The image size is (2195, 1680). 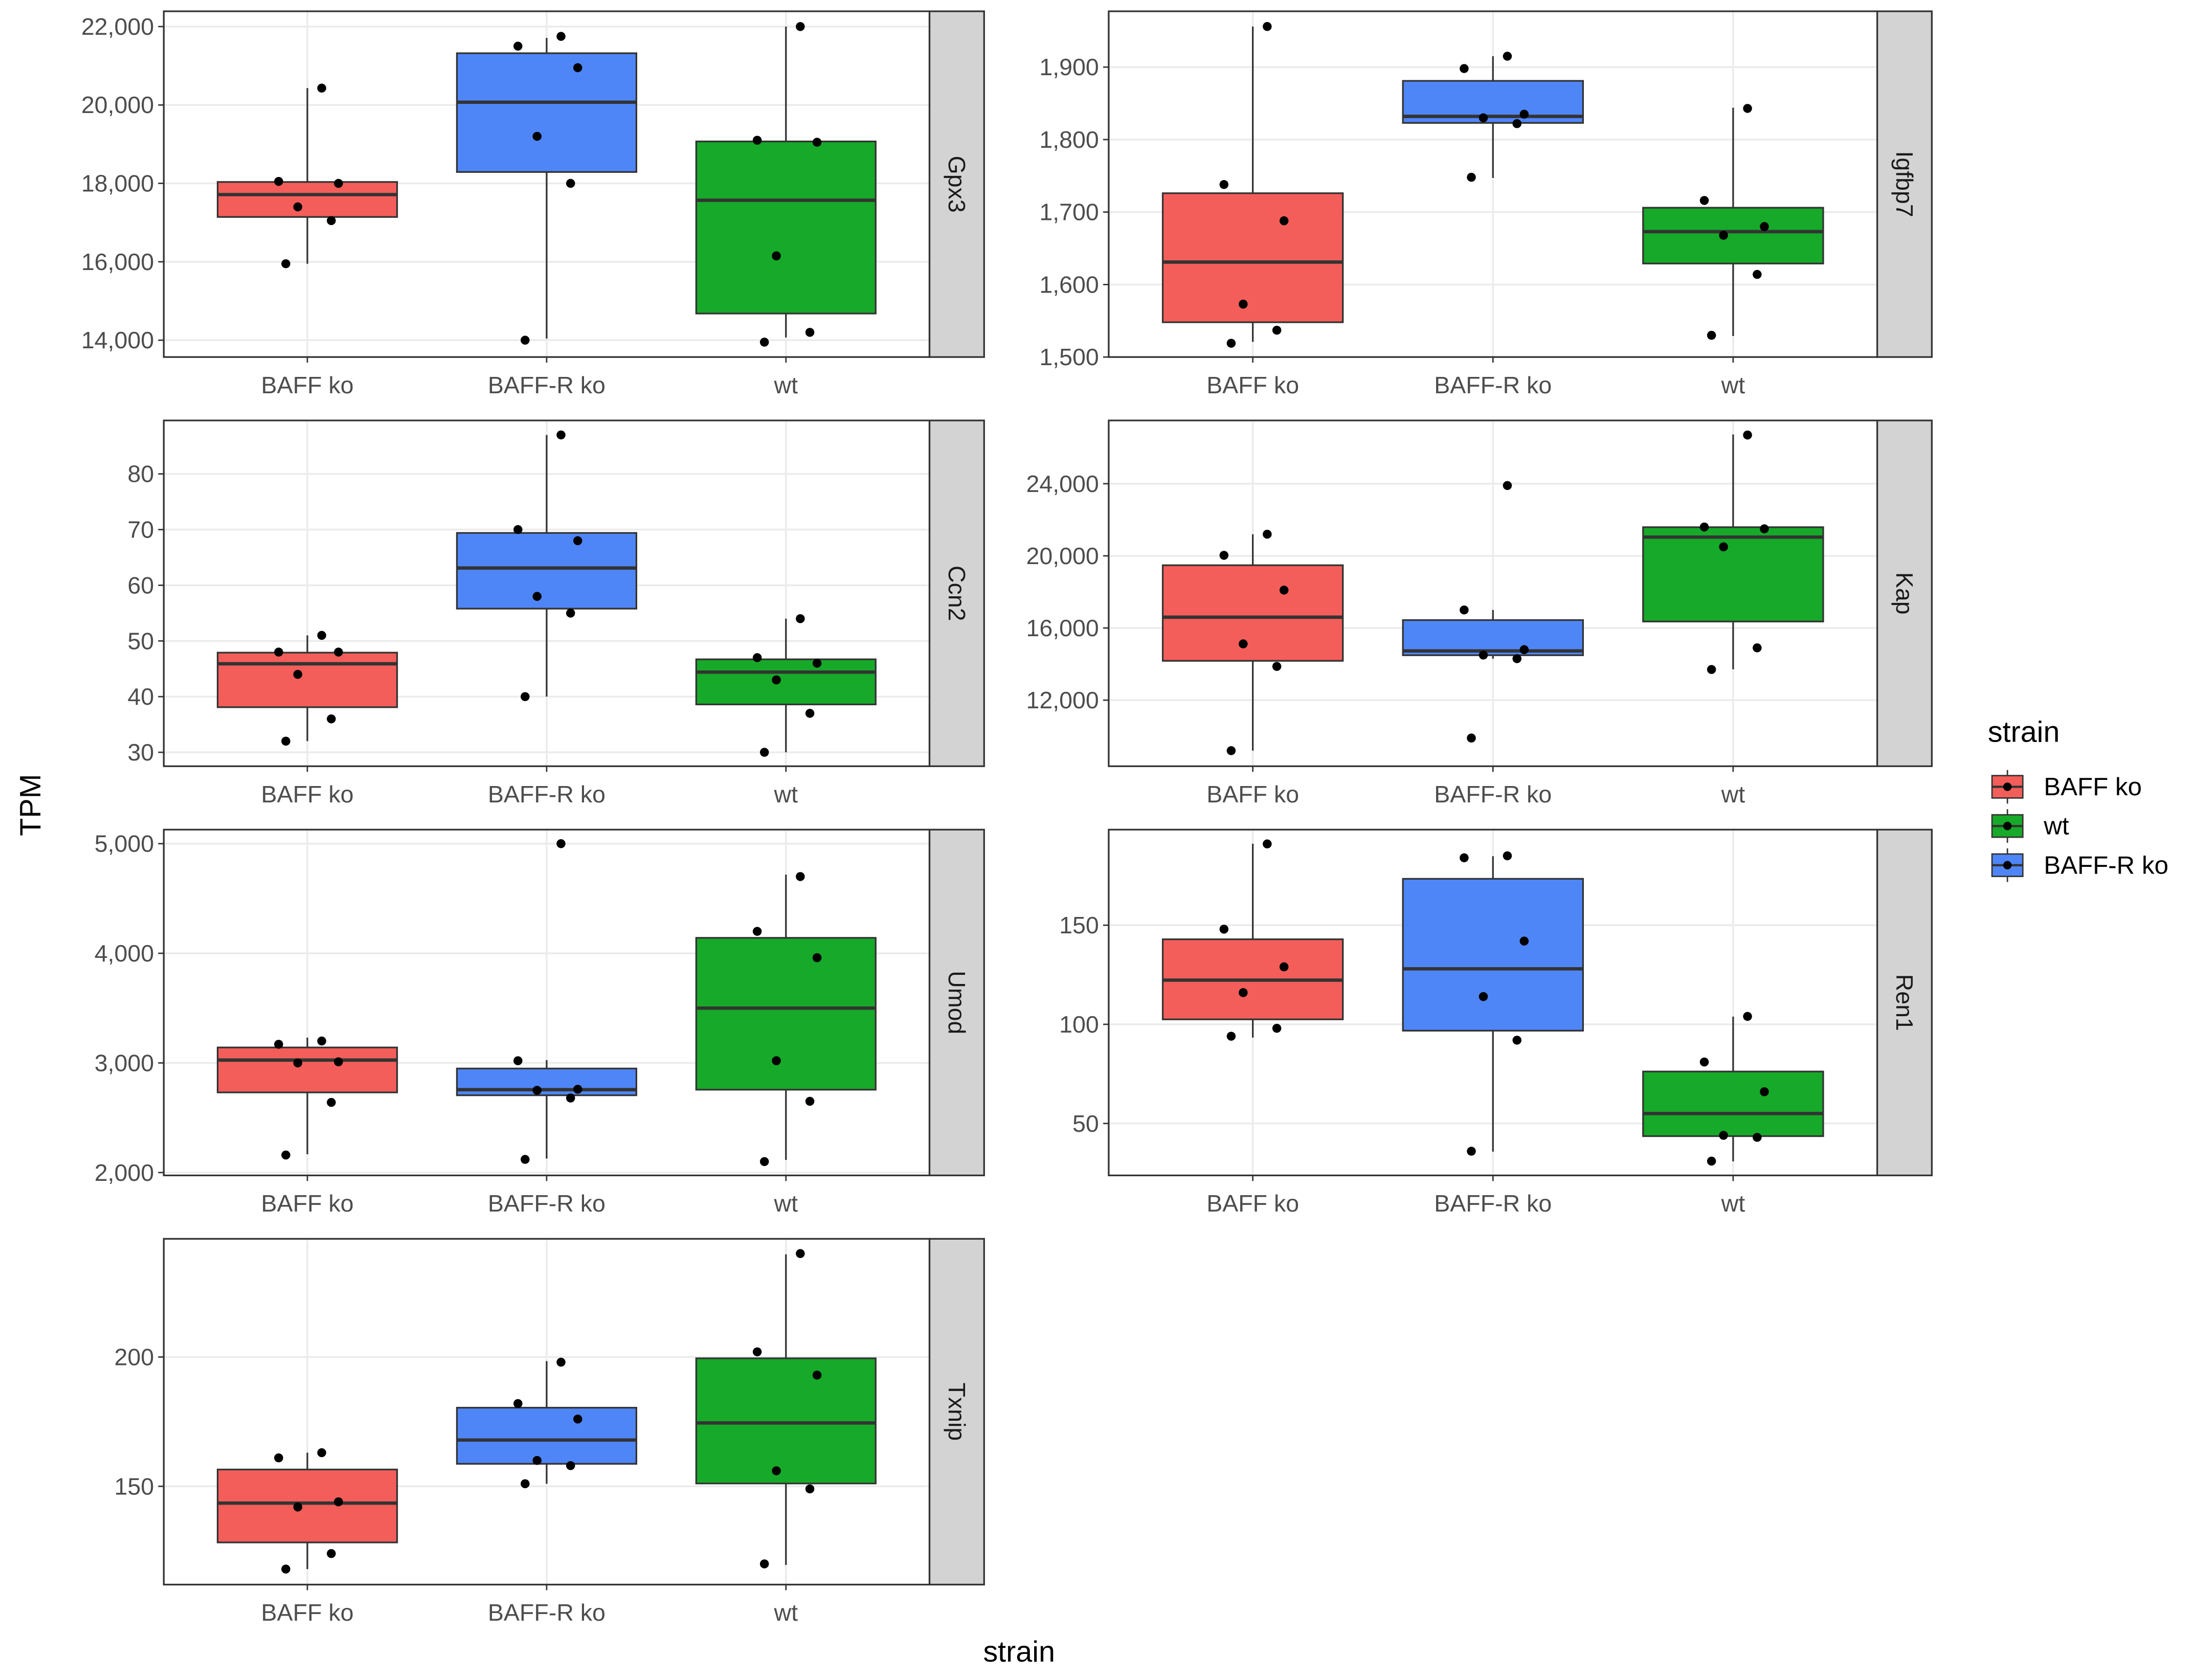 What do you see at coordinates (1062, 484) in the screenshot?
I see `y-tick-label: 24,000` at bounding box center [1062, 484].